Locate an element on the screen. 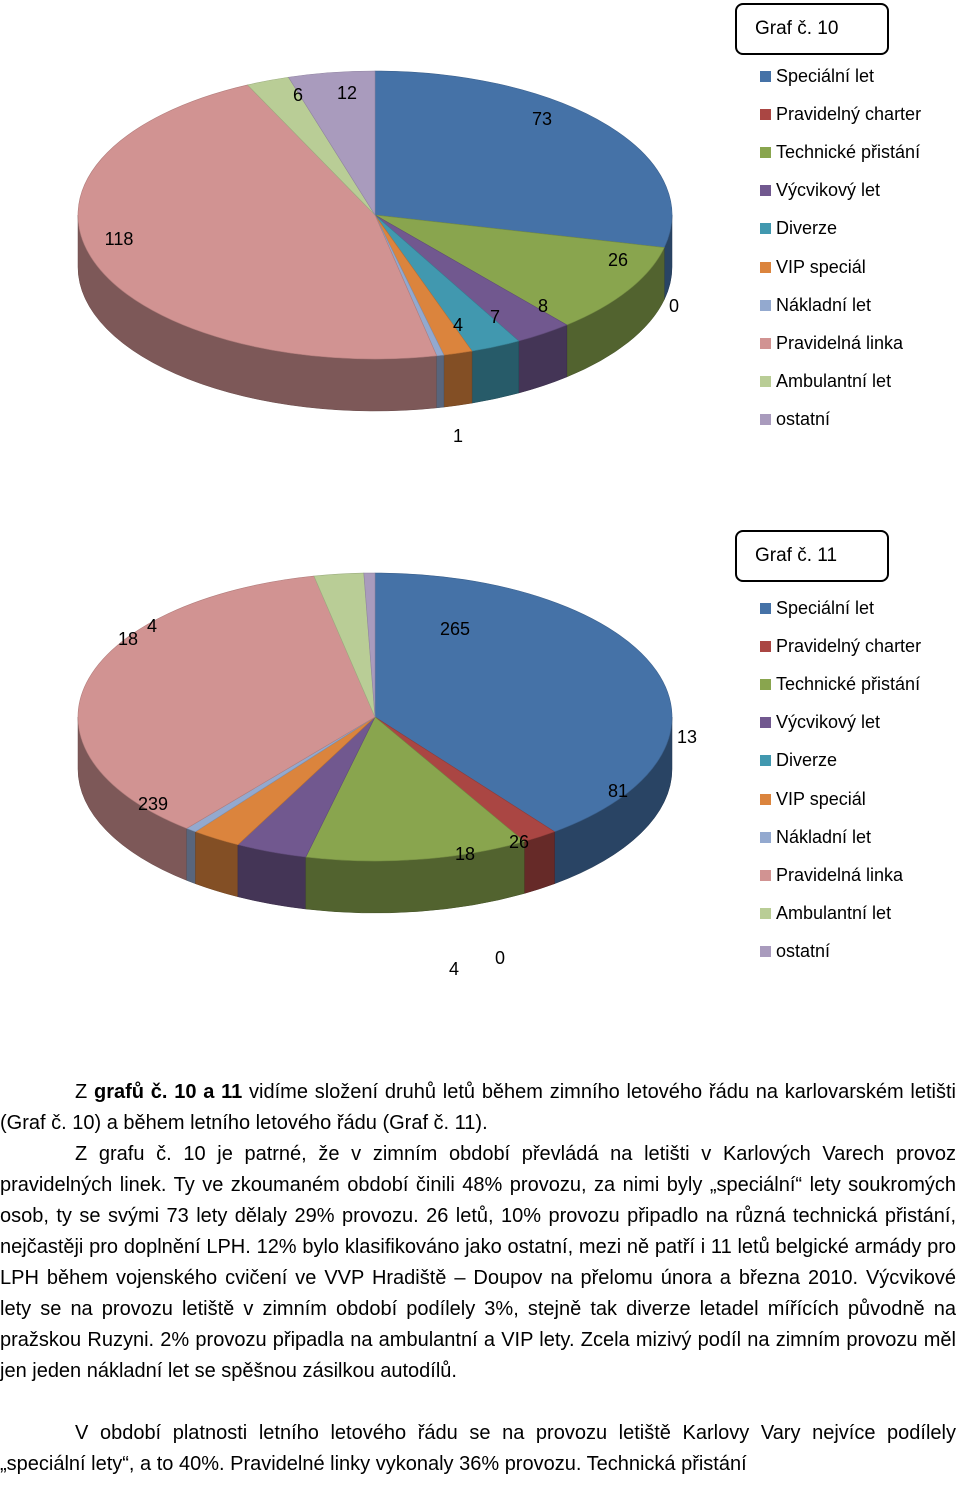 Image resolution: width=960 pixels, height=1511 pixels. data-label-specialni-let: 73 is located at coordinates (542, 119).